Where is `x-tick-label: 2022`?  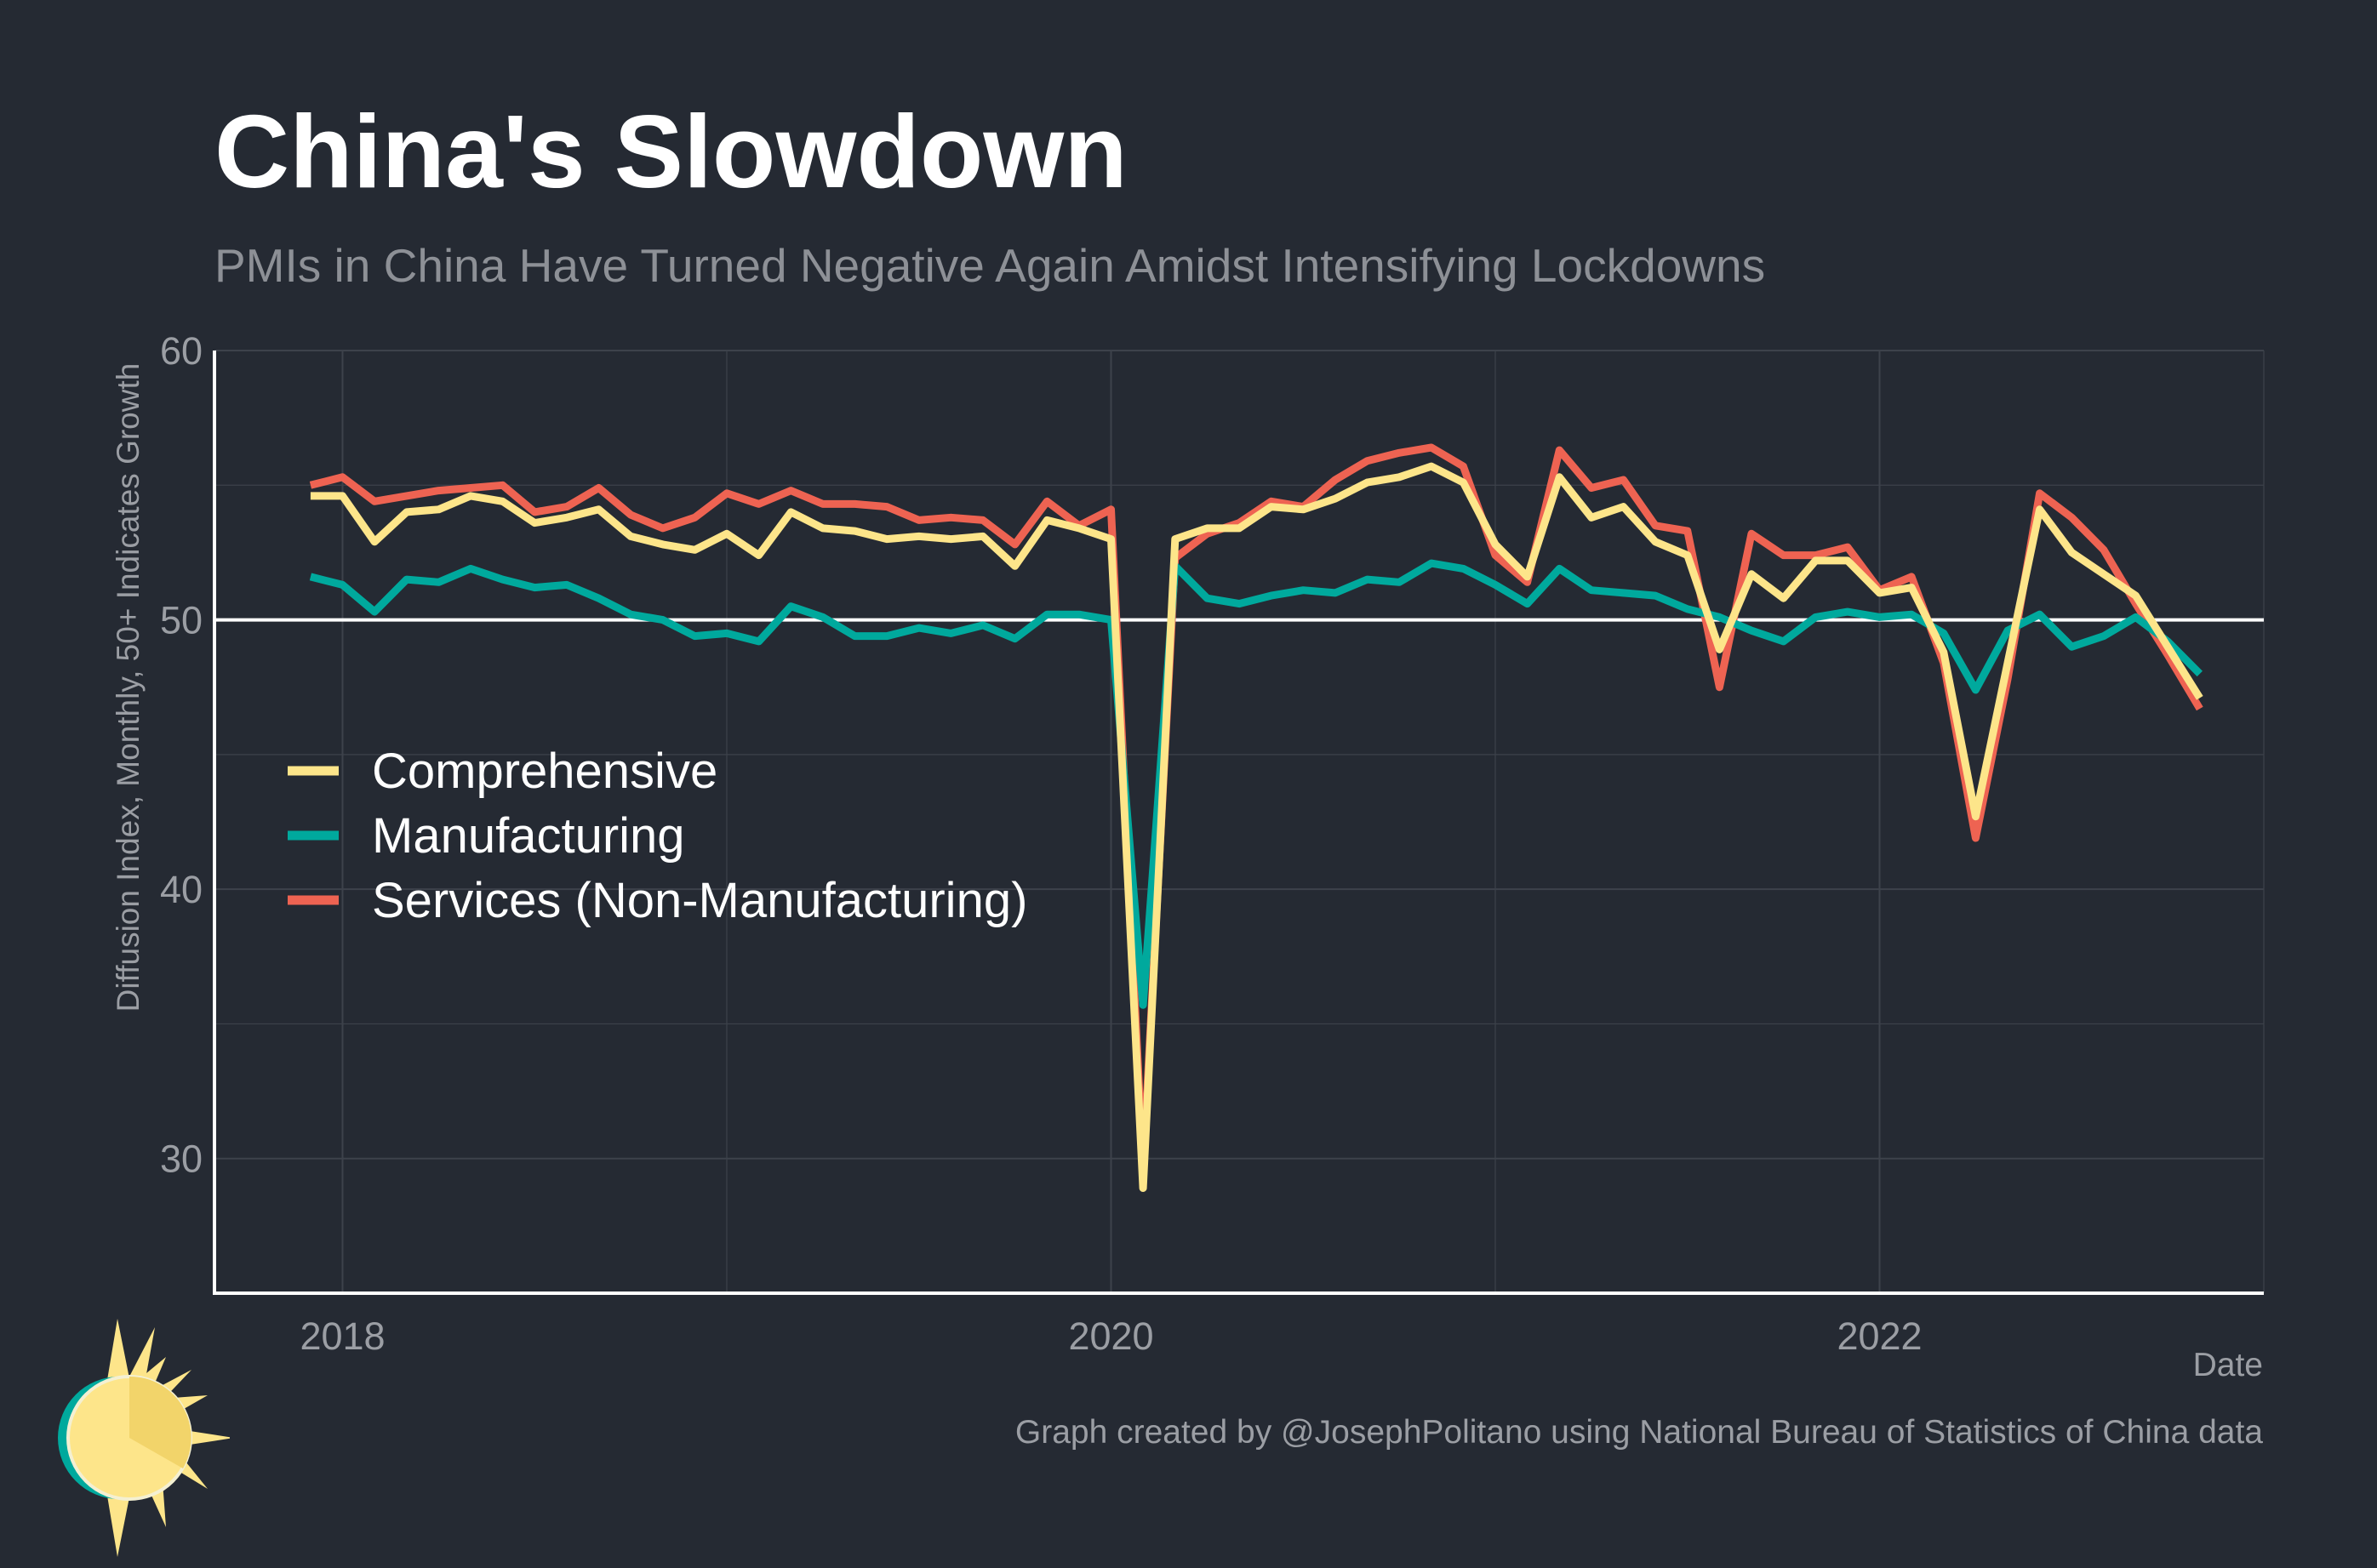
x-tick-label: 2022 is located at coordinates (1879, 1336).